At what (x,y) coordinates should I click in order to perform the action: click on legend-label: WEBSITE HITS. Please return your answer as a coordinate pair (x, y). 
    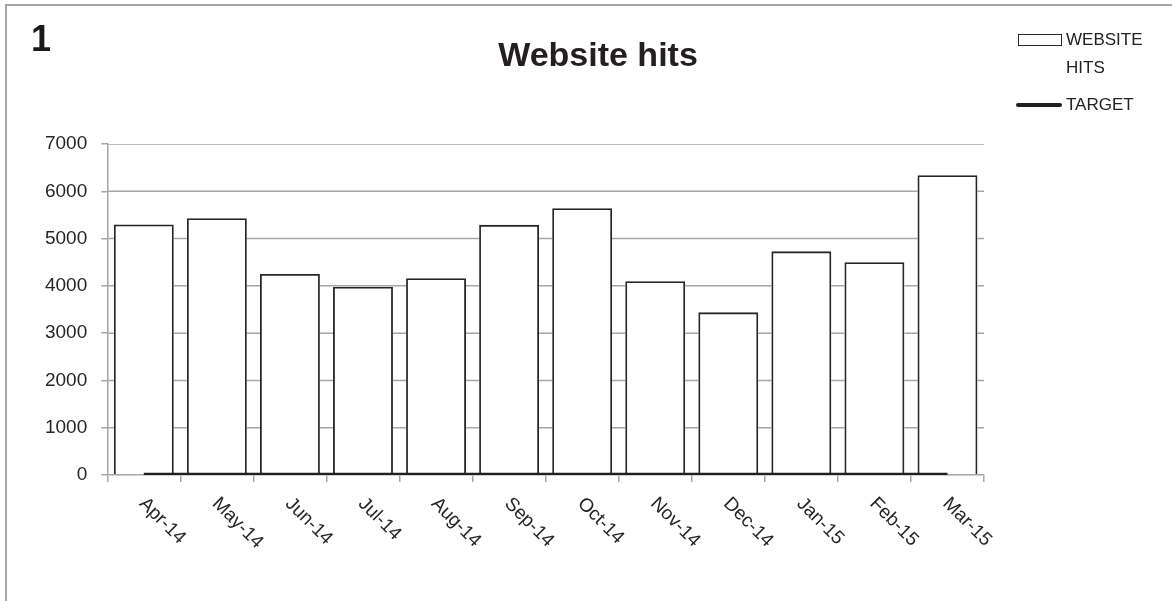
    Looking at the image, I should click on (1105, 54).